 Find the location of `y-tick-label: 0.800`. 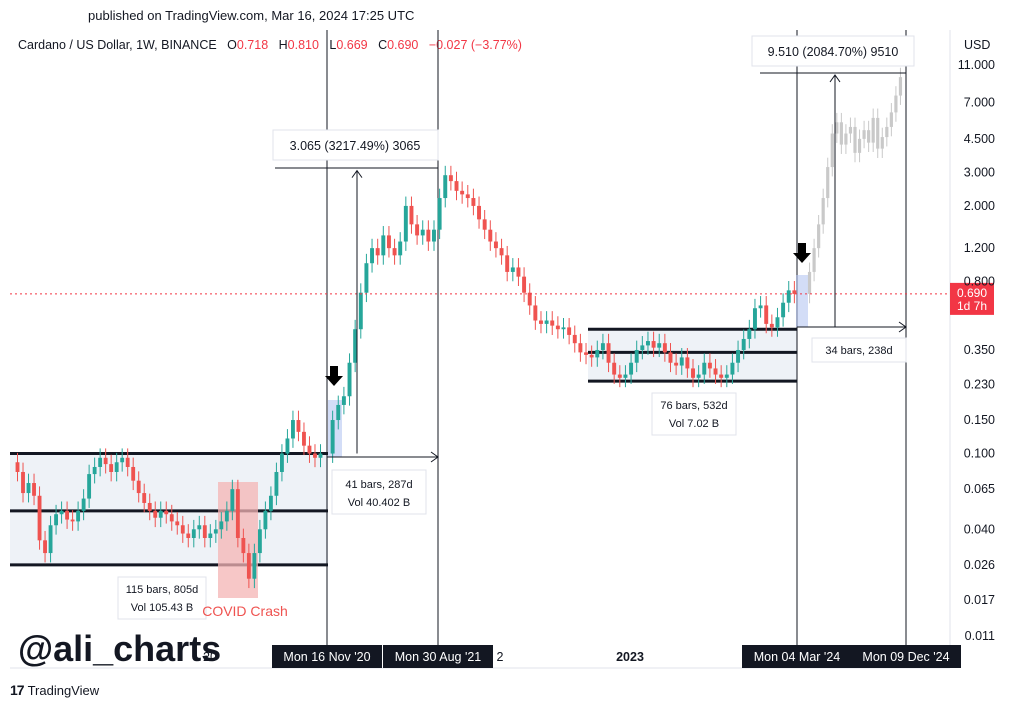

y-tick-label: 0.800 is located at coordinates (979, 282).